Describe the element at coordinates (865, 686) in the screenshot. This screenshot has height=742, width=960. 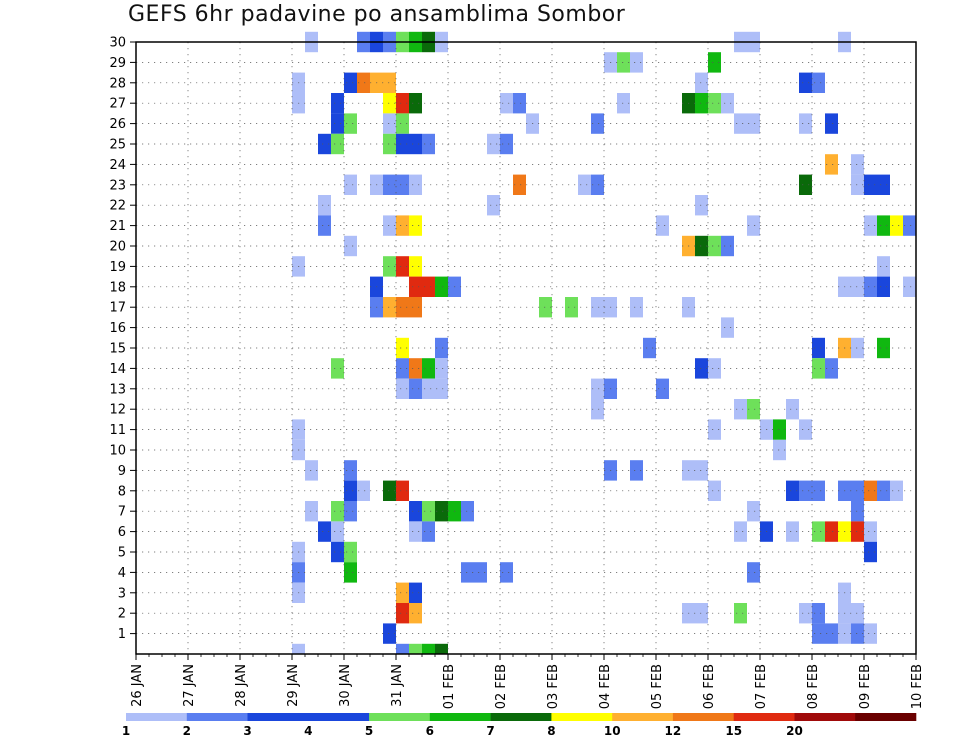
I see `x-tick-label: 09 FEB` at that location.